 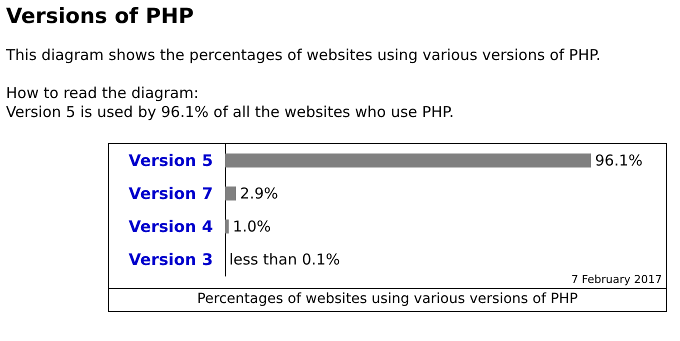 I want to click on chart-title: Versions of PHP, so click(x=100, y=16).